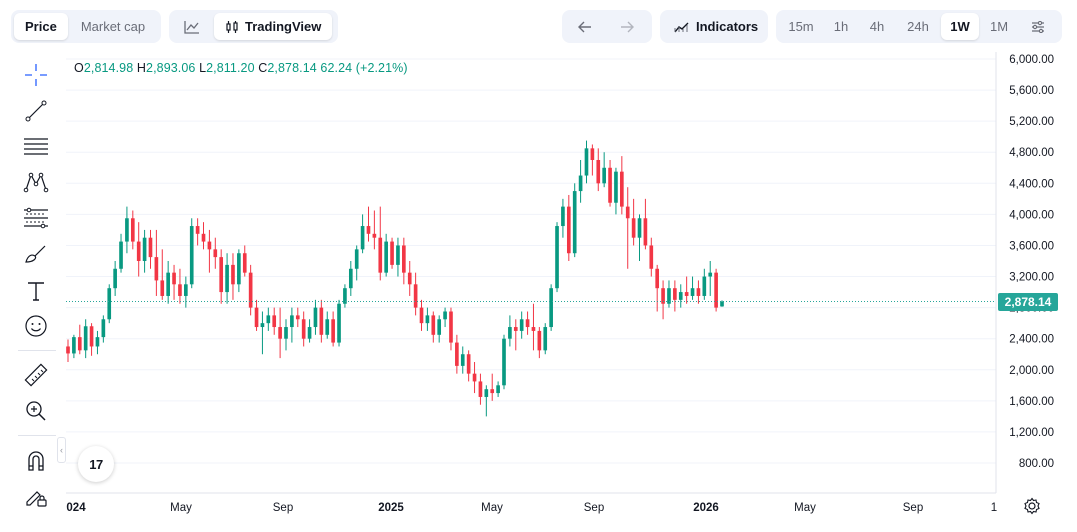  I want to click on timeframe-4h: 4h, so click(877, 26).